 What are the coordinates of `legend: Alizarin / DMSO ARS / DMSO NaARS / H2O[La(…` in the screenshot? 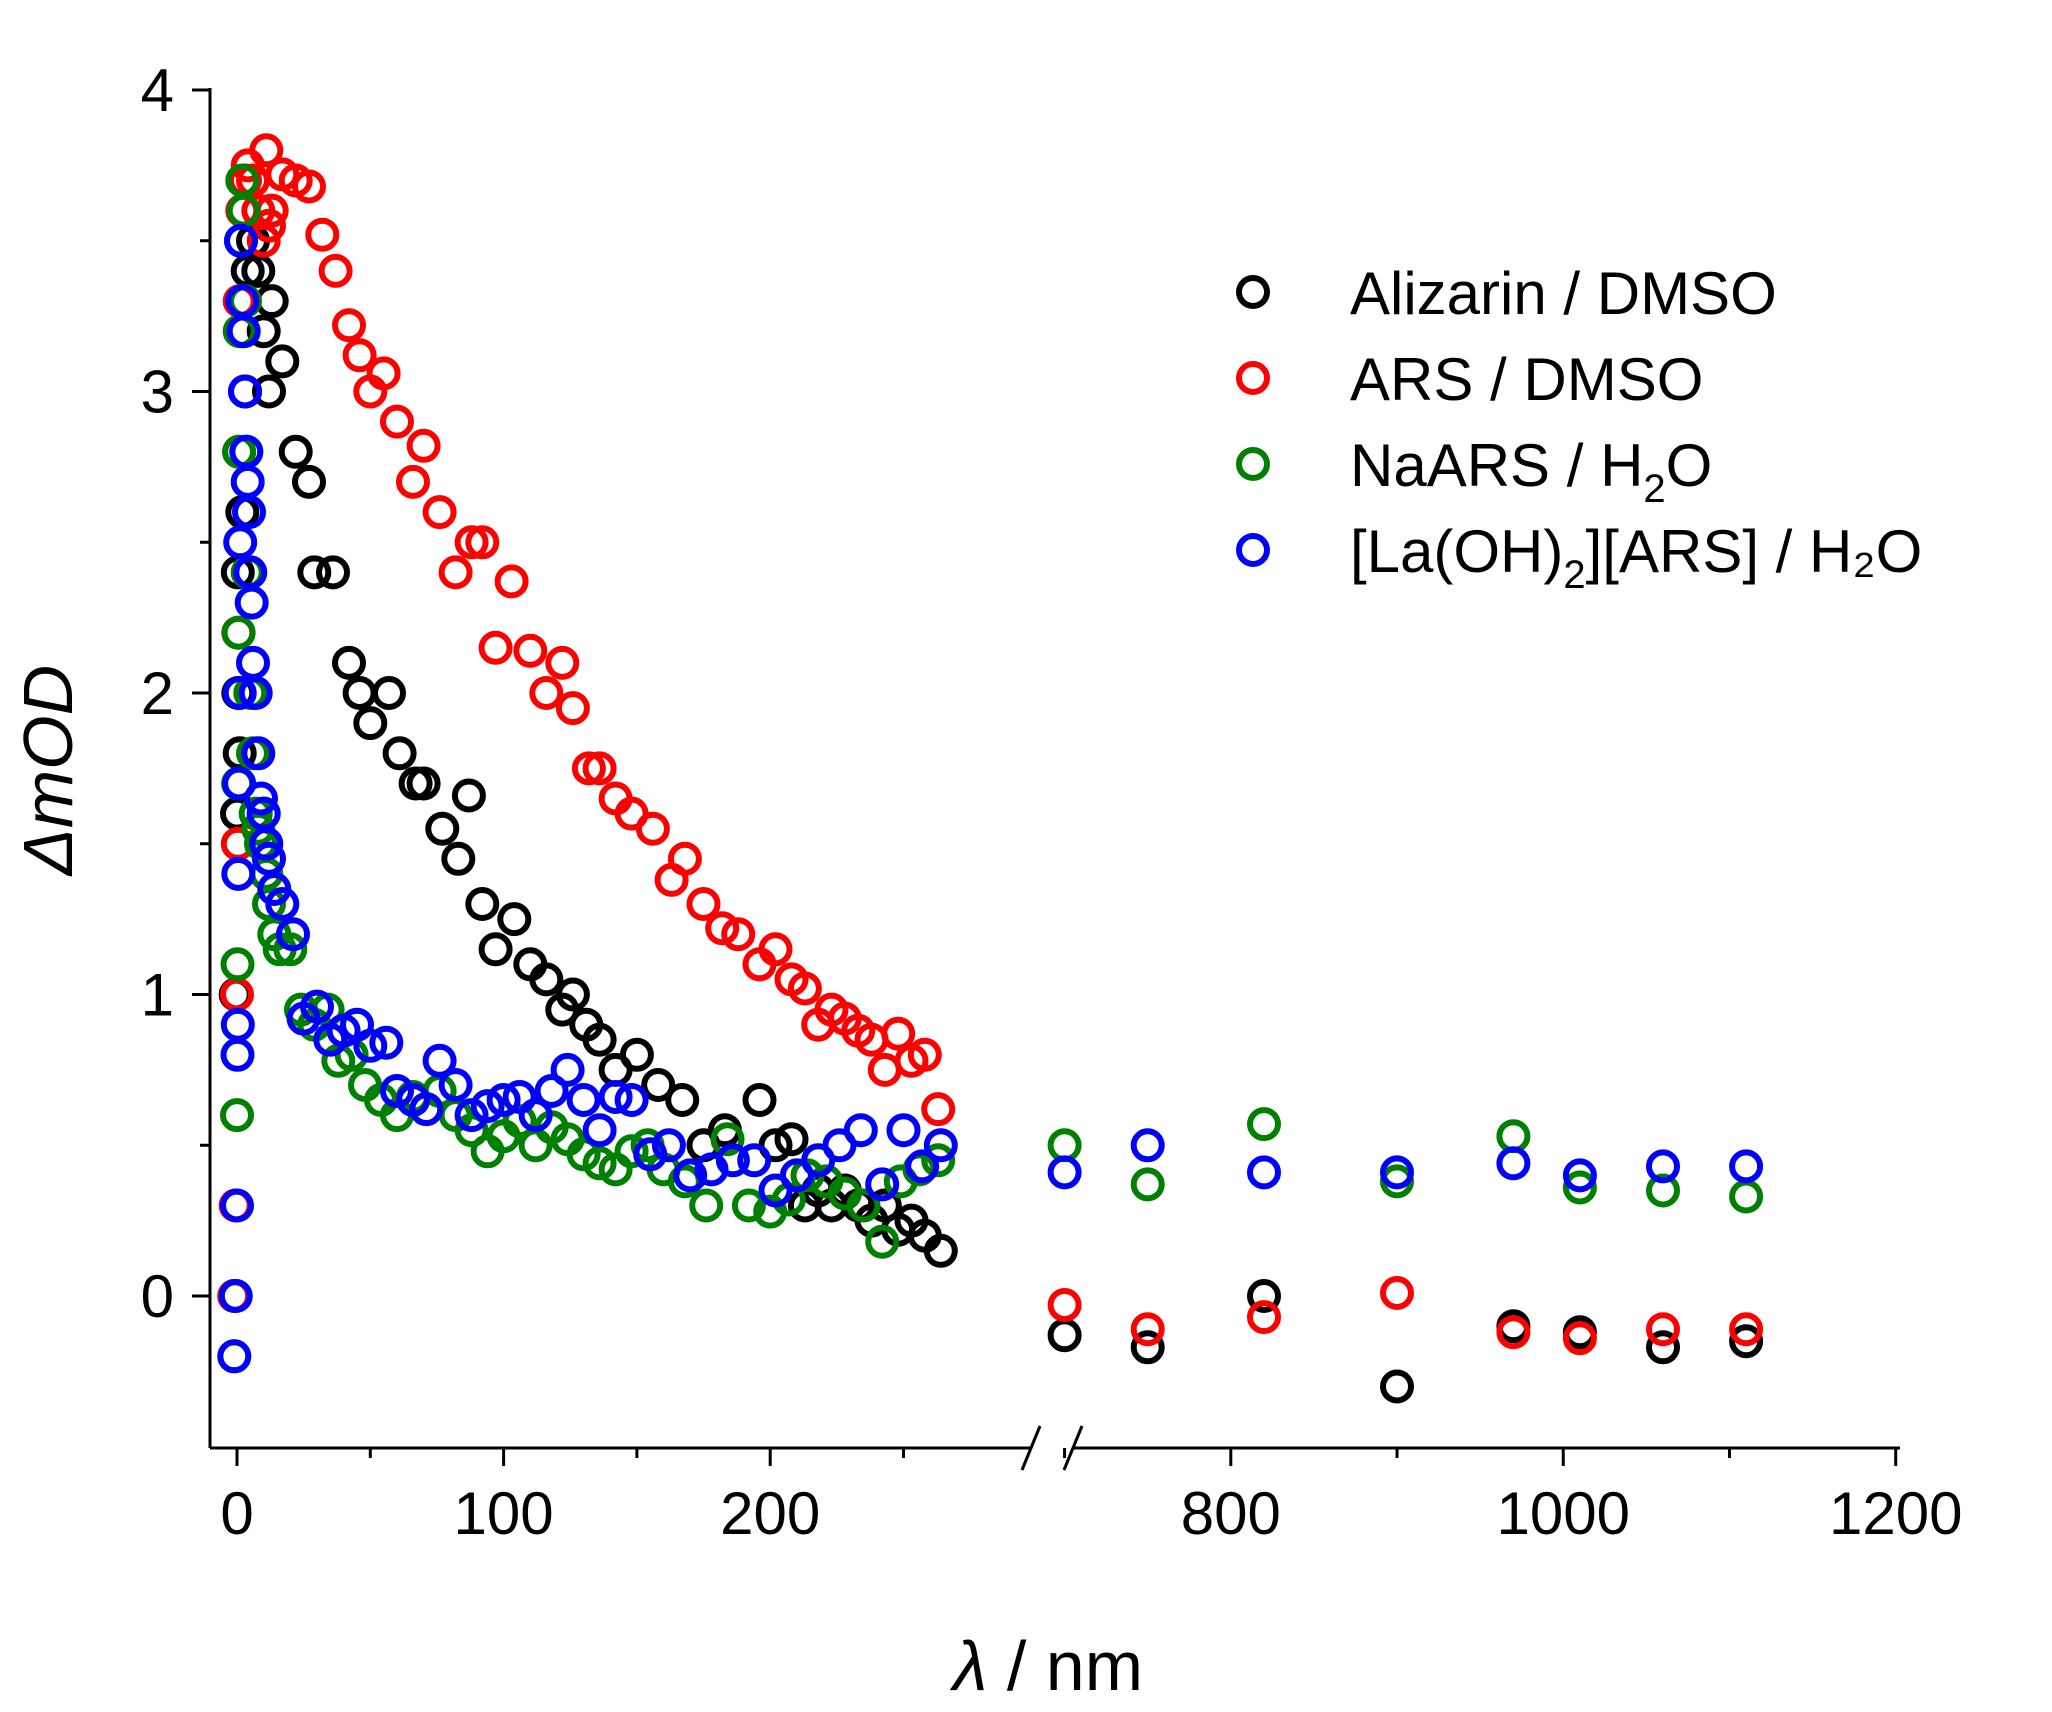 It's located at (1579, 428).